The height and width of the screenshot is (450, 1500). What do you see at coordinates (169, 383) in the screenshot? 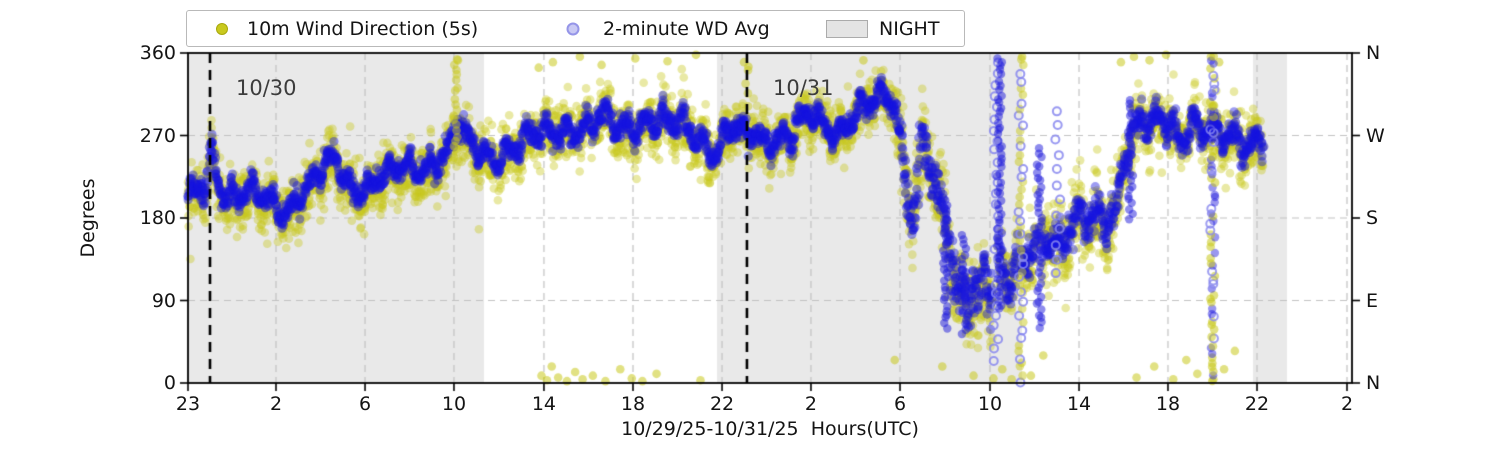
I see `y-tick-label: 0` at bounding box center [169, 383].